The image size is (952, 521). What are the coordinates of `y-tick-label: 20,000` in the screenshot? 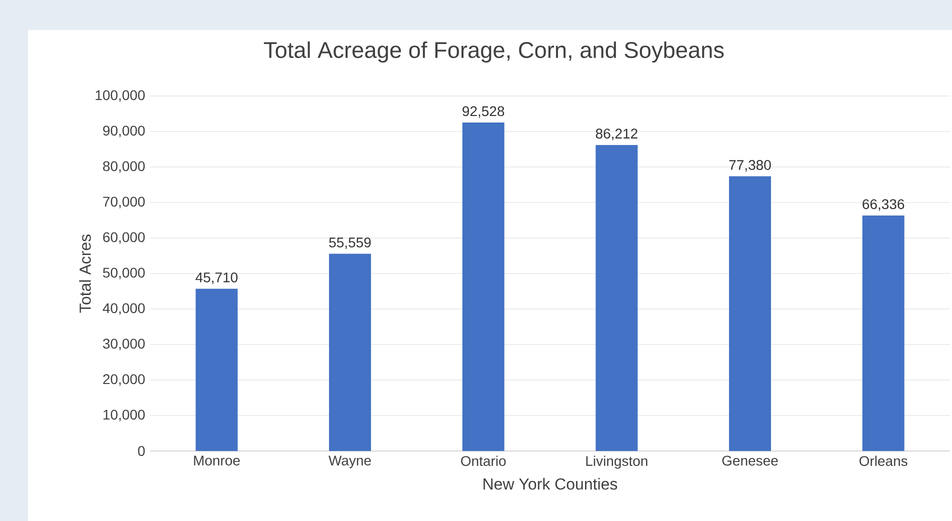 It's located at (124, 380).